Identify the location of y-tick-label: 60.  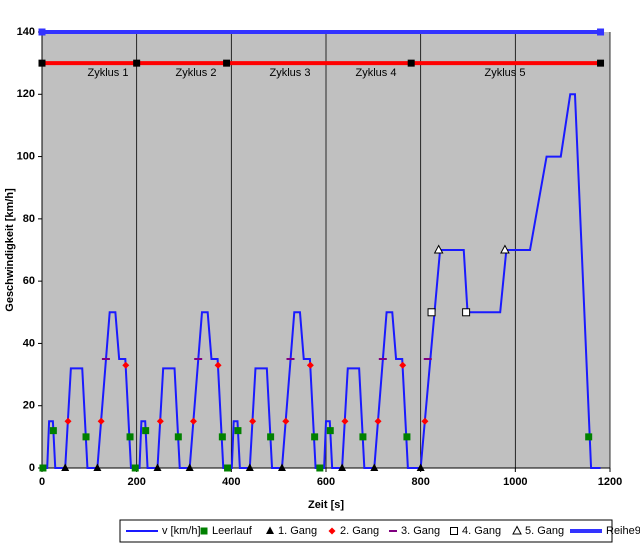
(29, 281).